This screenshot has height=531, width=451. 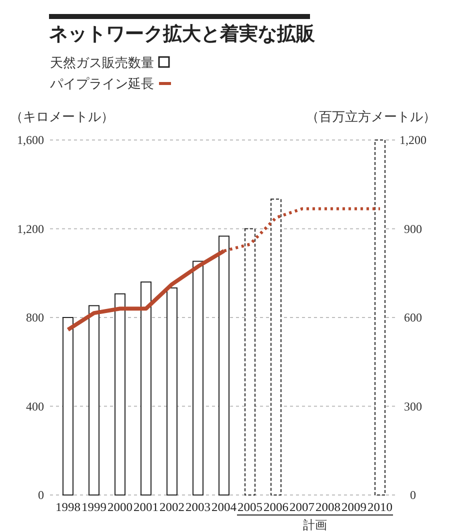 I want to click on y2-tick-label: 300, so click(x=413, y=406).